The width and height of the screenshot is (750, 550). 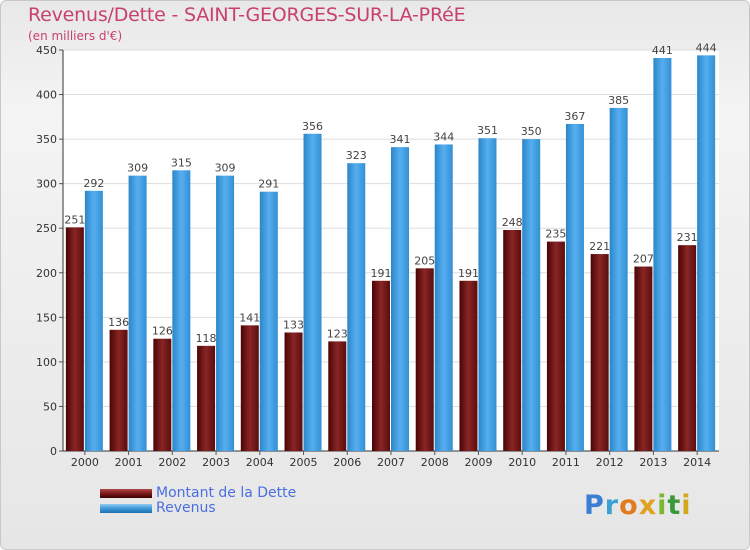 What do you see at coordinates (46, 50) in the screenshot?
I see `y-tick-label: 450` at bounding box center [46, 50].